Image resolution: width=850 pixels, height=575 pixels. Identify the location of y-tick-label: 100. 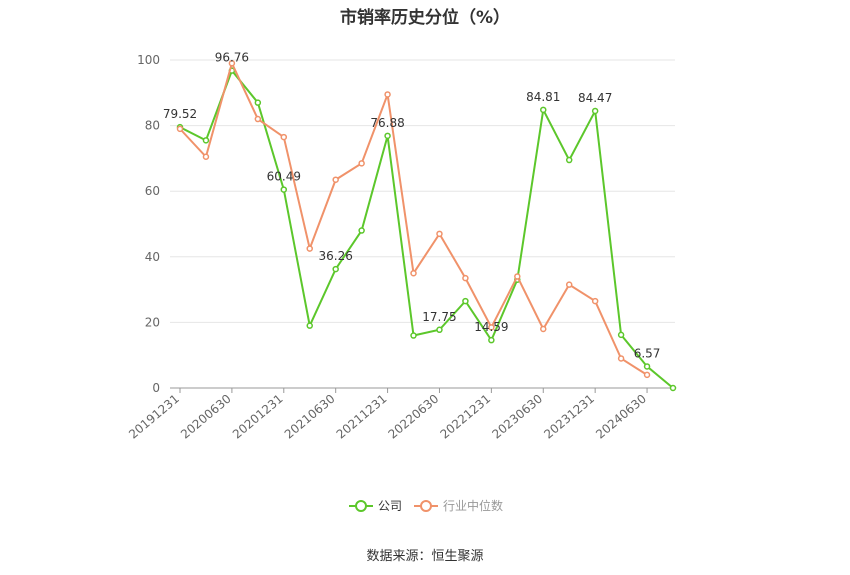
(148, 60).